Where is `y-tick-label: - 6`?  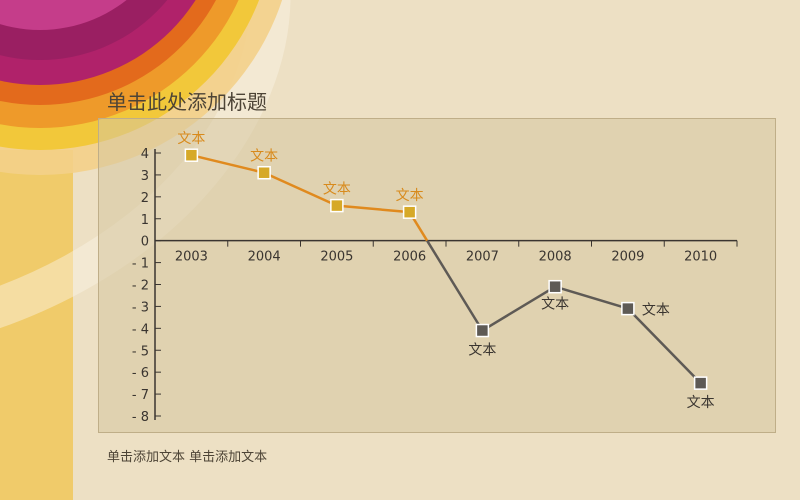
y-tick-label: - 6 is located at coordinates (140, 373).